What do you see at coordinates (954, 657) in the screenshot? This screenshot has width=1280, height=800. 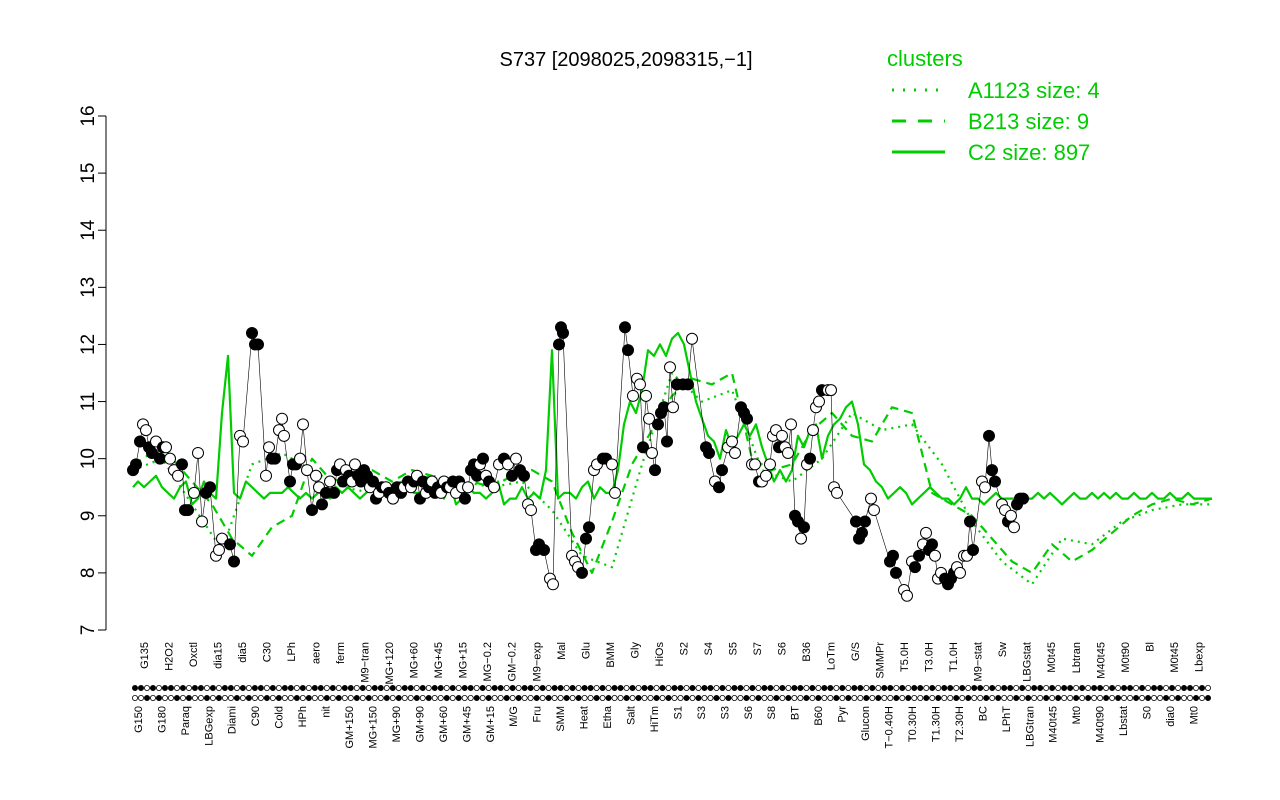 I see `x-tick-label: T1.0H` at bounding box center [954, 657].